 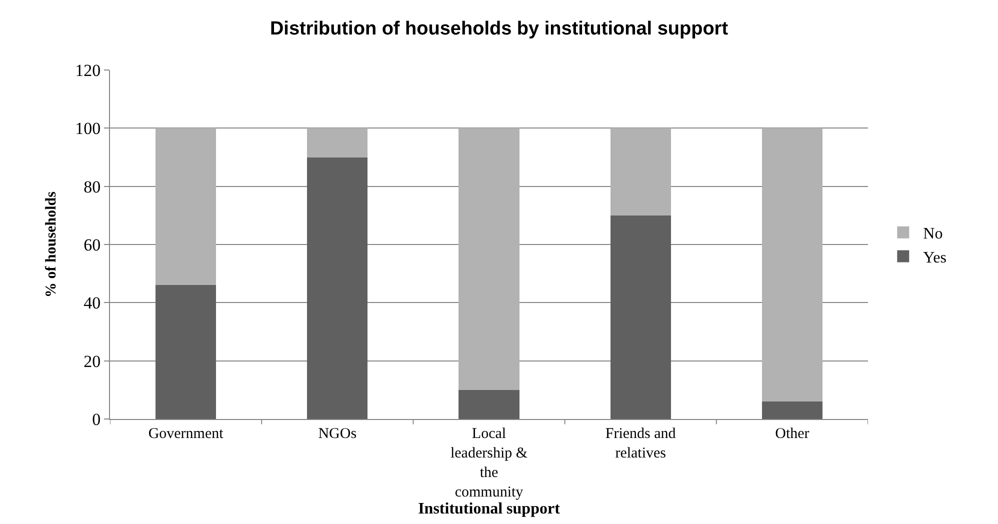 I want to click on x-tick-label: Local leadership & the community, so click(x=489, y=463).